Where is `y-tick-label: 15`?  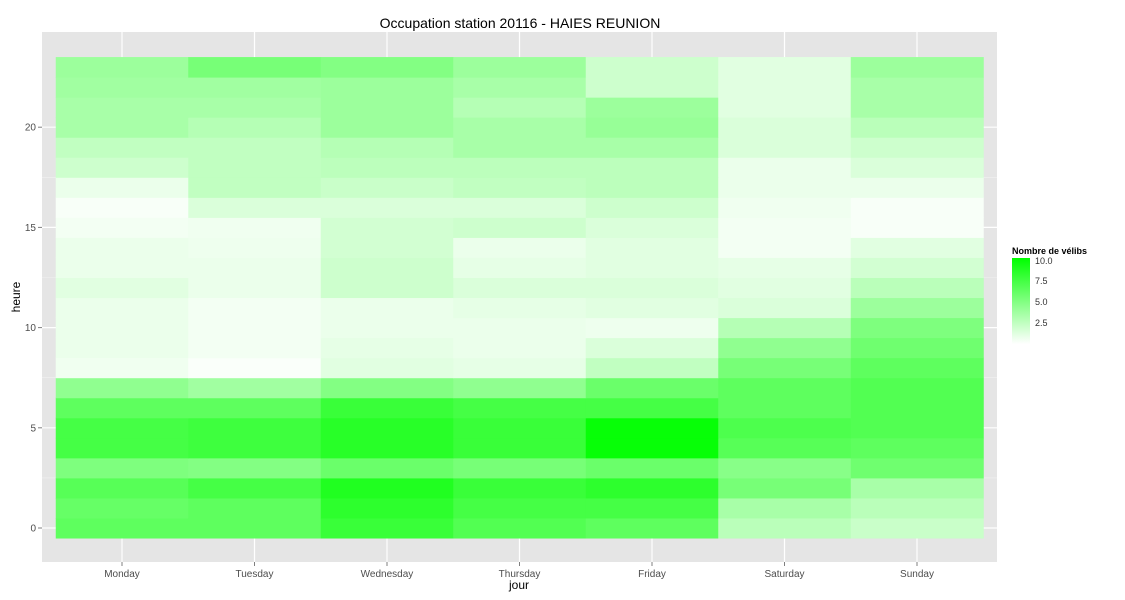
y-tick-label: 15 is located at coordinates (31, 228).